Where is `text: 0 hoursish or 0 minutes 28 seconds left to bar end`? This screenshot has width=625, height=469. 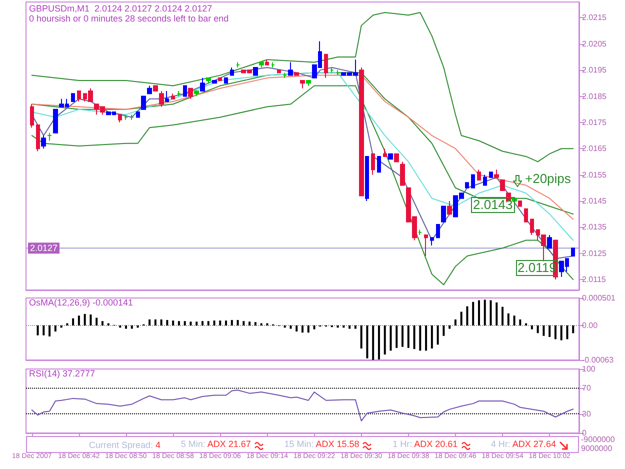 text: 0 hoursish or 0 minutes 28 seconds left to bar end is located at coordinates (129, 19).